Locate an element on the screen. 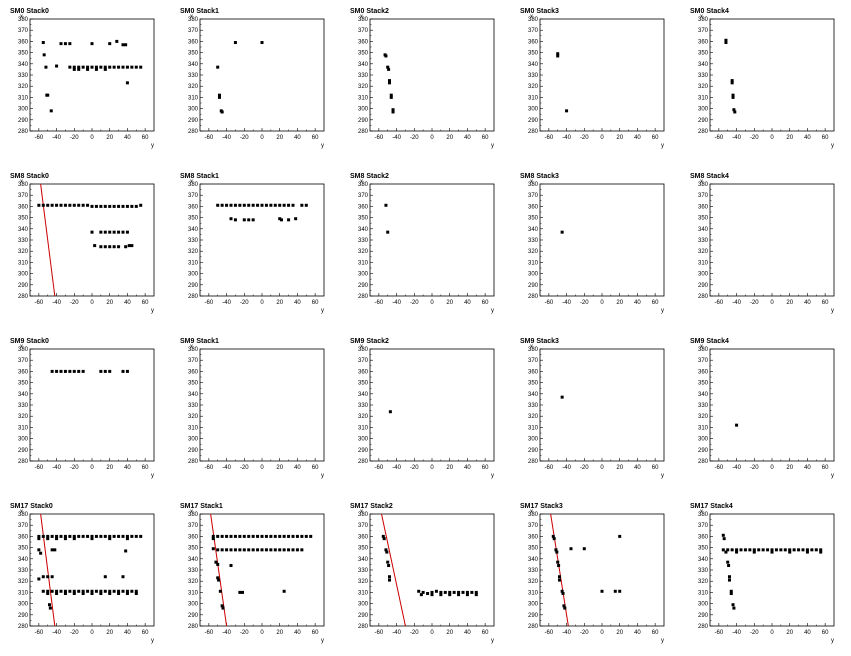 This screenshot has height=656, width=851. chart-title: SM17 Stack4 is located at coordinates (711, 506).